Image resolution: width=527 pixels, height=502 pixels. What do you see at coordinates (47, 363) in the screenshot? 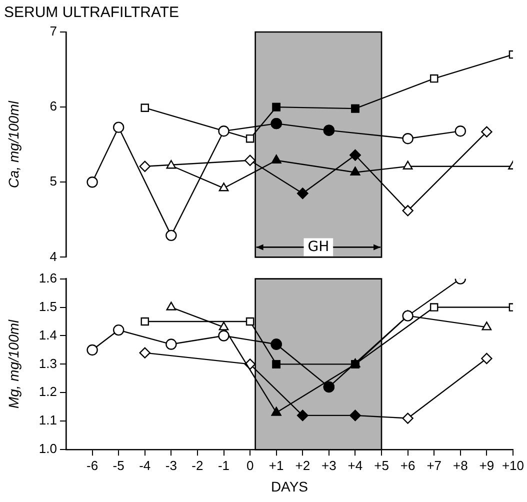
I see `y-tick-label: 1.3` at bounding box center [47, 363].